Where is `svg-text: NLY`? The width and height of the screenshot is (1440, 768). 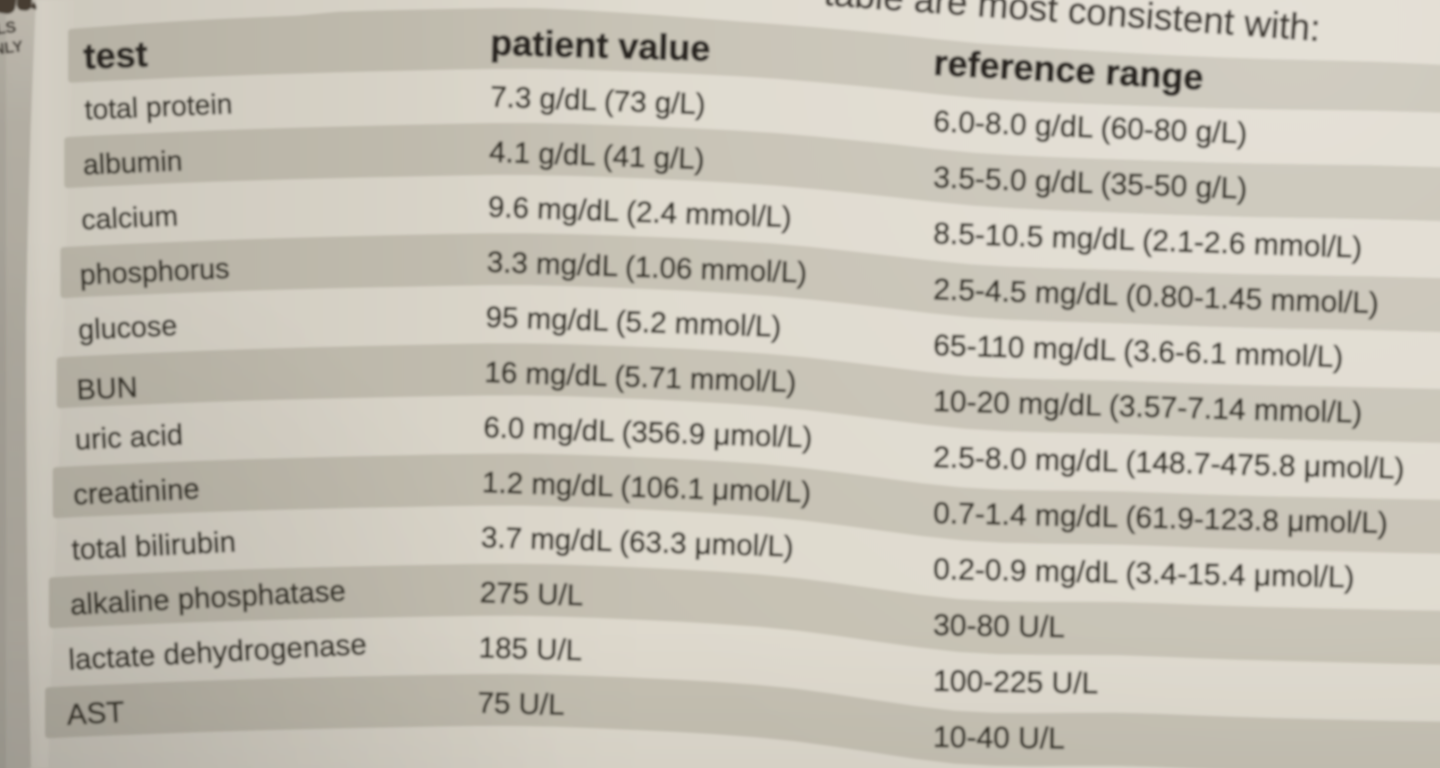 svg-text: NLY is located at coordinates (12, 48).